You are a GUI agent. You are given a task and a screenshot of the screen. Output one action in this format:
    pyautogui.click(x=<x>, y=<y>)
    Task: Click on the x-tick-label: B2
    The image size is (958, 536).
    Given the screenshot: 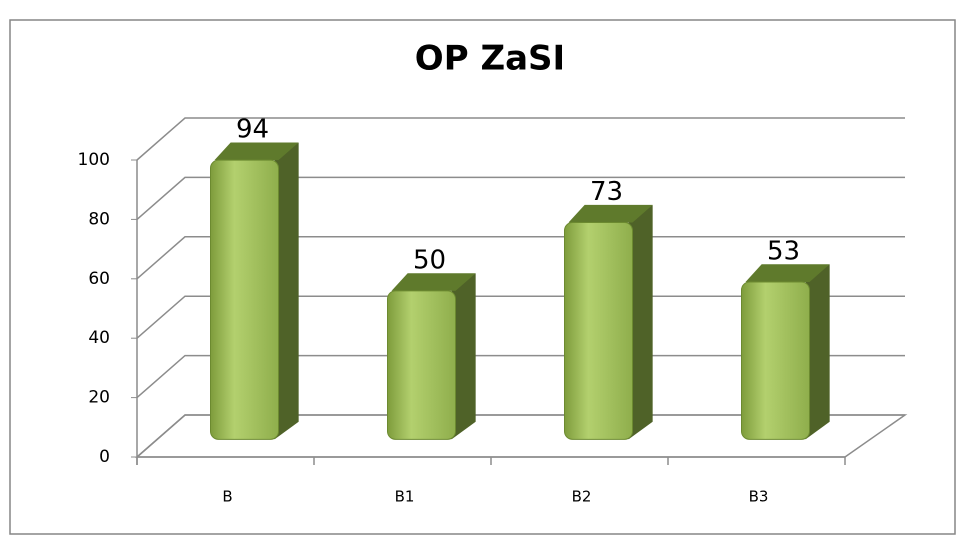 What is the action you would take?
    pyautogui.click(x=582, y=497)
    